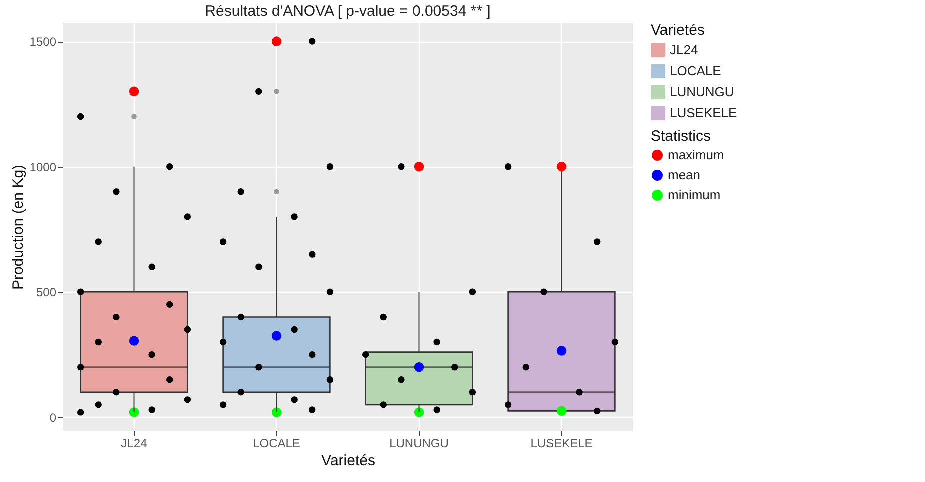 Image resolution: width=925 pixels, height=482 pixels. I want to click on y-tick-label: 1000, so click(43, 167).